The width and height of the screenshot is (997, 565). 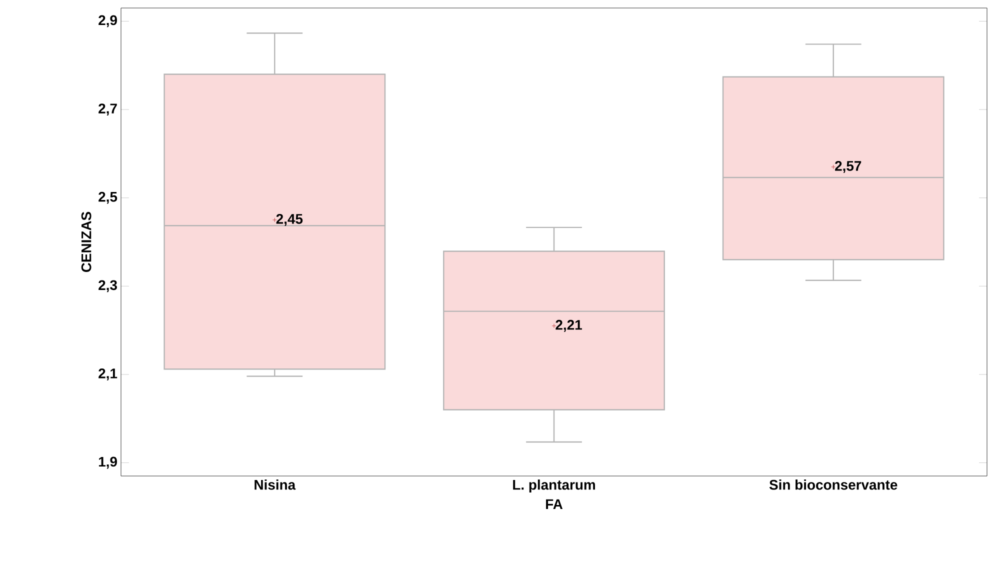 What do you see at coordinates (848, 166) in the screenshot?
I see `annotation: 2,57` at bounding box center [848, 166].